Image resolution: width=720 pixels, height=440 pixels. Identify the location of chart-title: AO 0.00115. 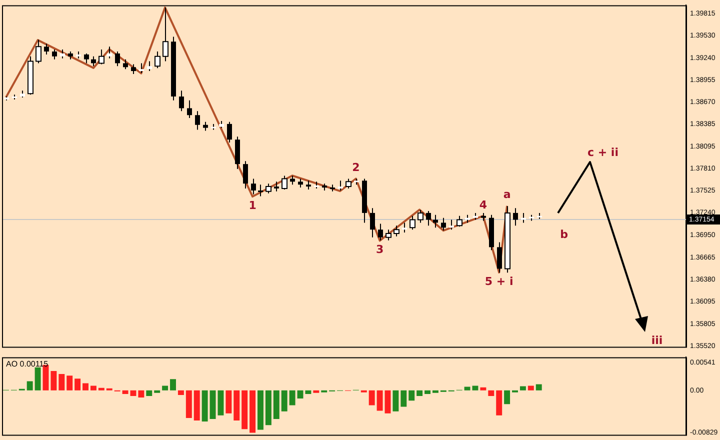
(27, 363).